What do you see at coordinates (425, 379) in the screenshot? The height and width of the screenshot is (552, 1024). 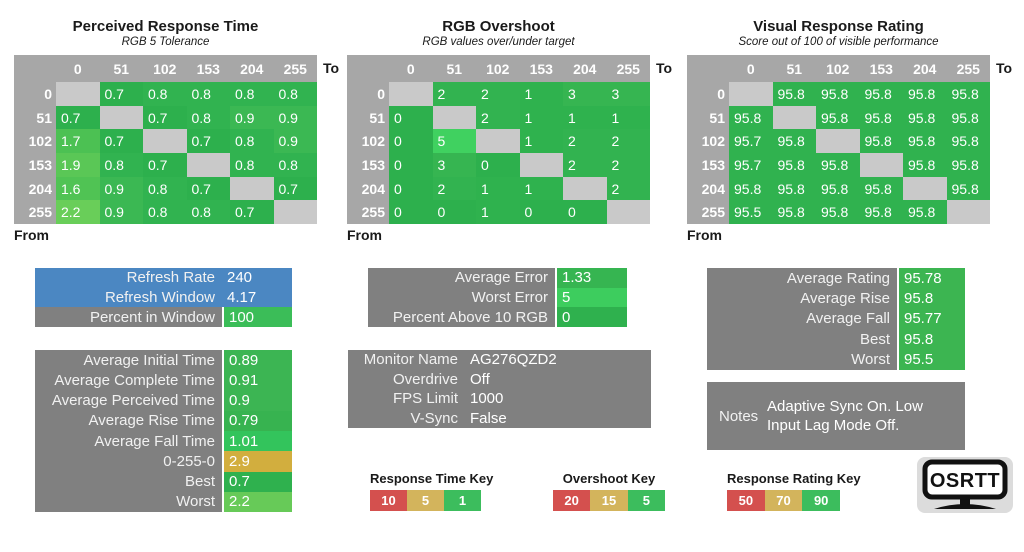 I see `stat-label: Overdrive` at bounding box center [425, 379].